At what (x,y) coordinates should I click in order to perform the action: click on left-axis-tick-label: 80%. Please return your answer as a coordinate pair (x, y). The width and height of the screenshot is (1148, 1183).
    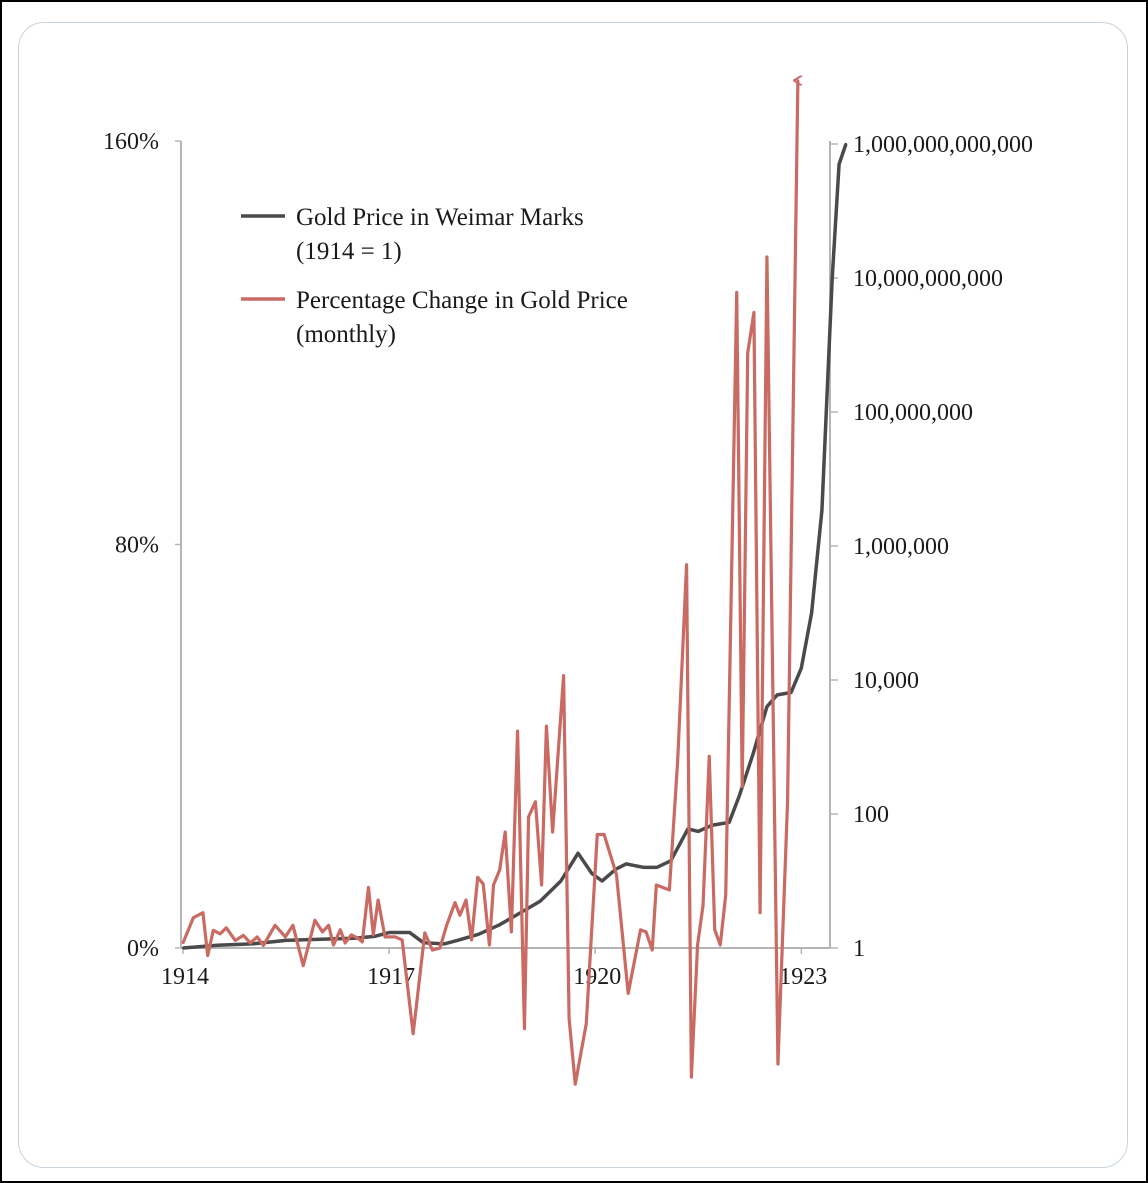
    Looking at the image, I should click on (137, 546).